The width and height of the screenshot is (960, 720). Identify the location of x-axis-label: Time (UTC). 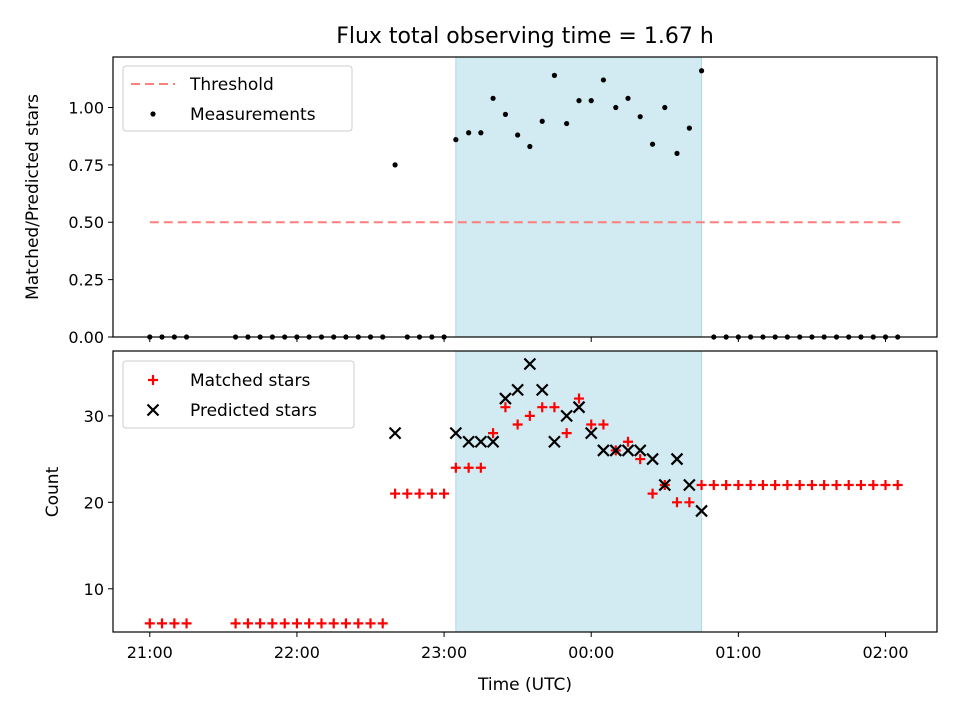
(524, 685).